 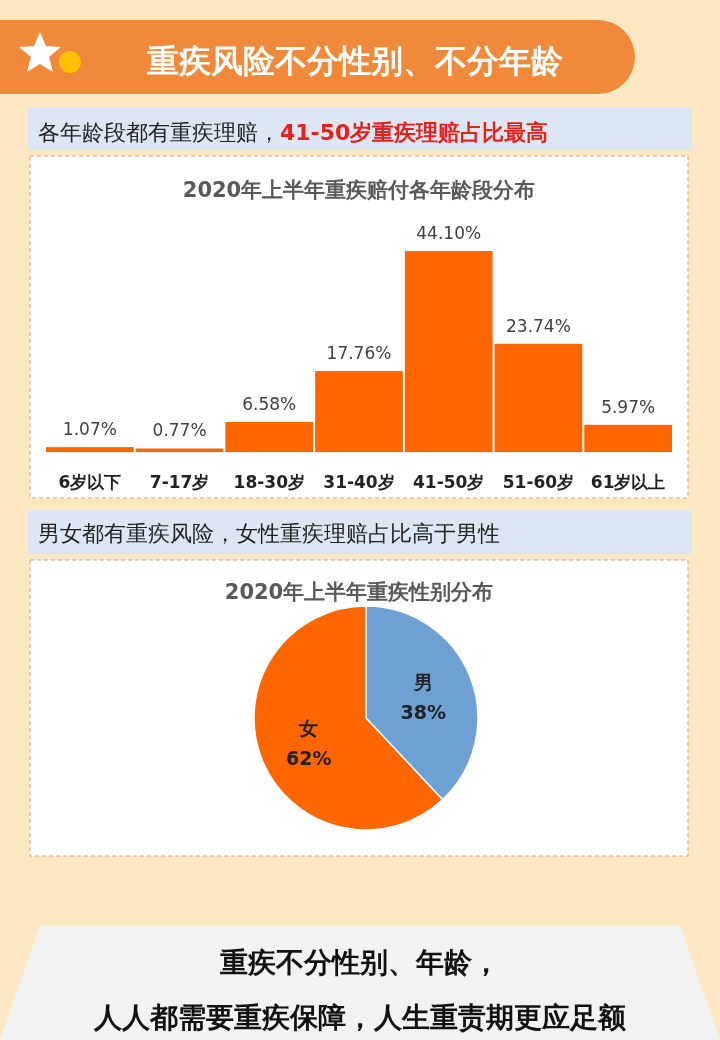 What do you see at coordinates (269, 533) in the screenshot?
I see `chart-subtitle: 男女都有重疾风险，女性重疾理赔占比高于男性` at bounding box center [269, 533].